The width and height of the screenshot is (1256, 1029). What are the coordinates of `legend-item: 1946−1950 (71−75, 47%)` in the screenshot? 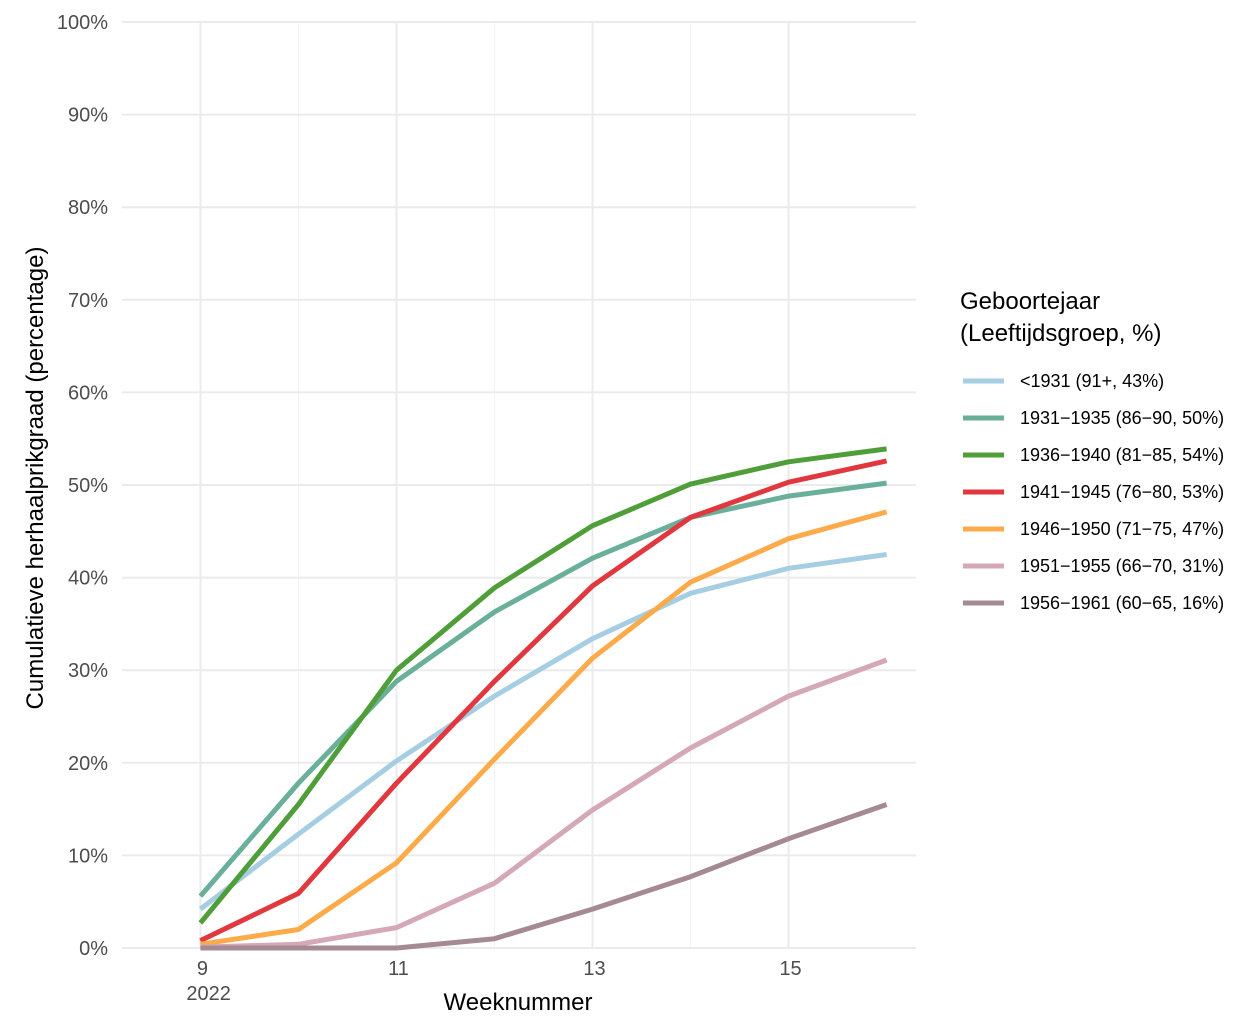 It's located at (1093, 529).